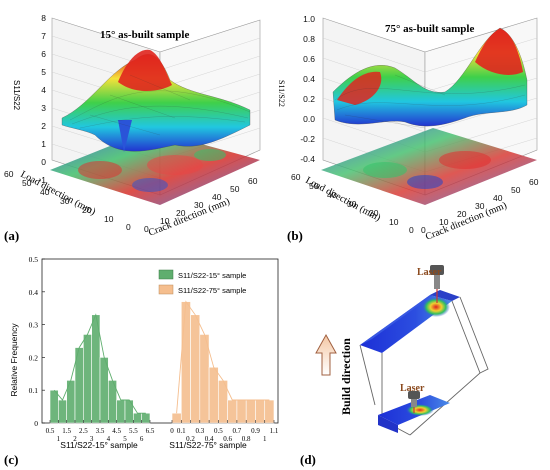 The width and height of the screenshot is (550, 470). What do you see at coordinates (388, 424) in the screenshot?
I see `lower-beam-front` at bounding box center [388, 424].